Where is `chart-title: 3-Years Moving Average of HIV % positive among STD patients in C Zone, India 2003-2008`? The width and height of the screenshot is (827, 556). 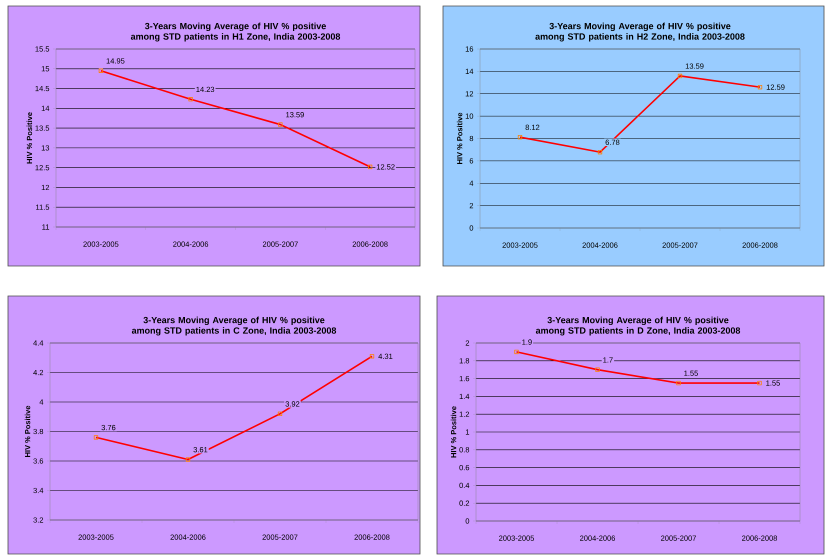
chart-title: 3-Years Moving Average of HIV % positive among STD patients in C Zone, India 2003-2008 is located at coordinates (234, 326).